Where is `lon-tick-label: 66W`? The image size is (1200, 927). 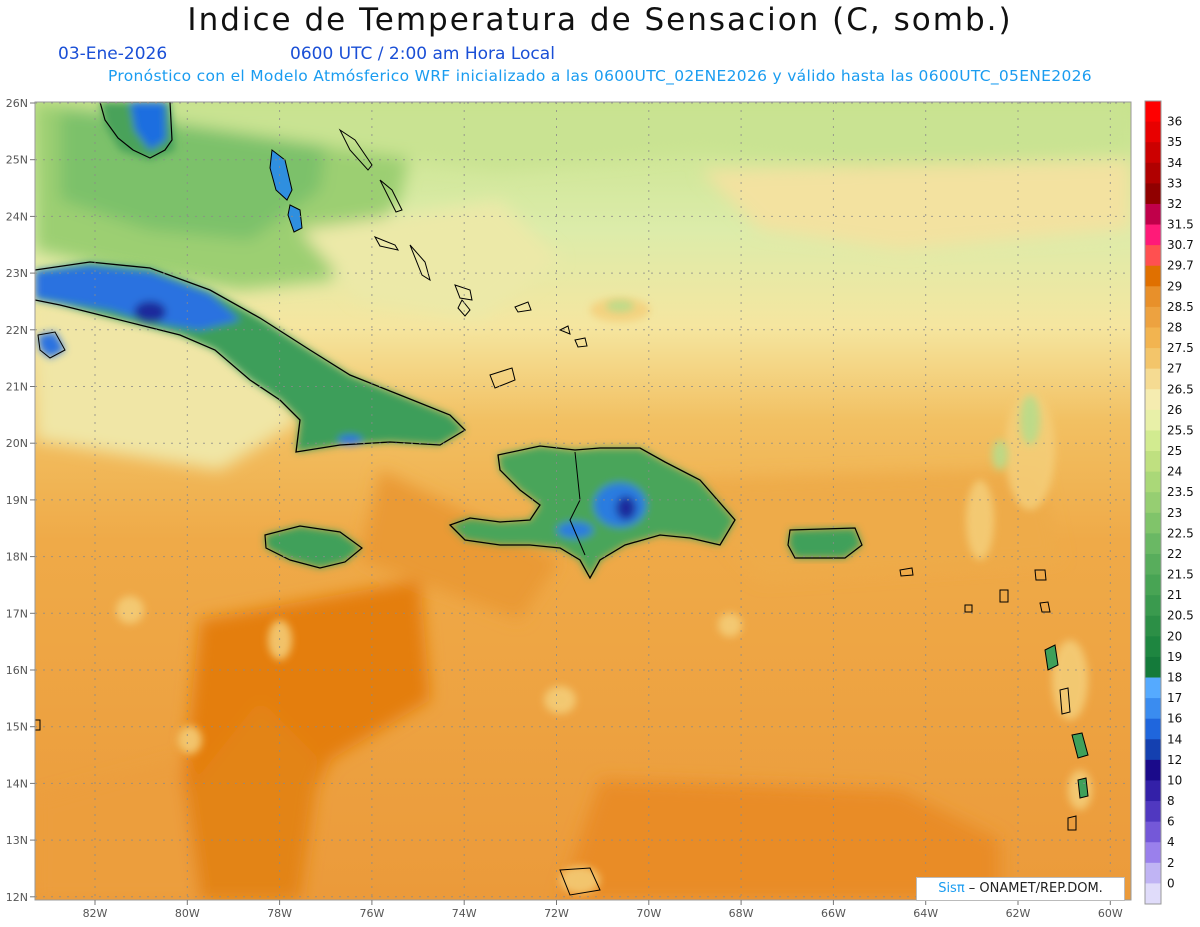 lon-tick-label: 66W is located at coordinates (833, 913).